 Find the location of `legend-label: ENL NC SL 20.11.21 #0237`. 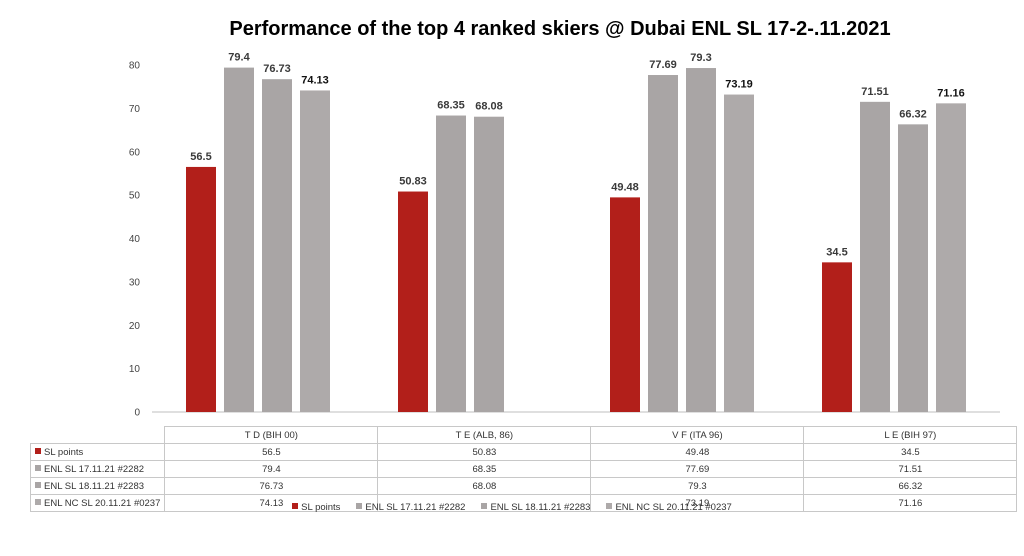

legend-label: ENL NC SL 20.11.21 #0237 is located at coordinates (673, 507).